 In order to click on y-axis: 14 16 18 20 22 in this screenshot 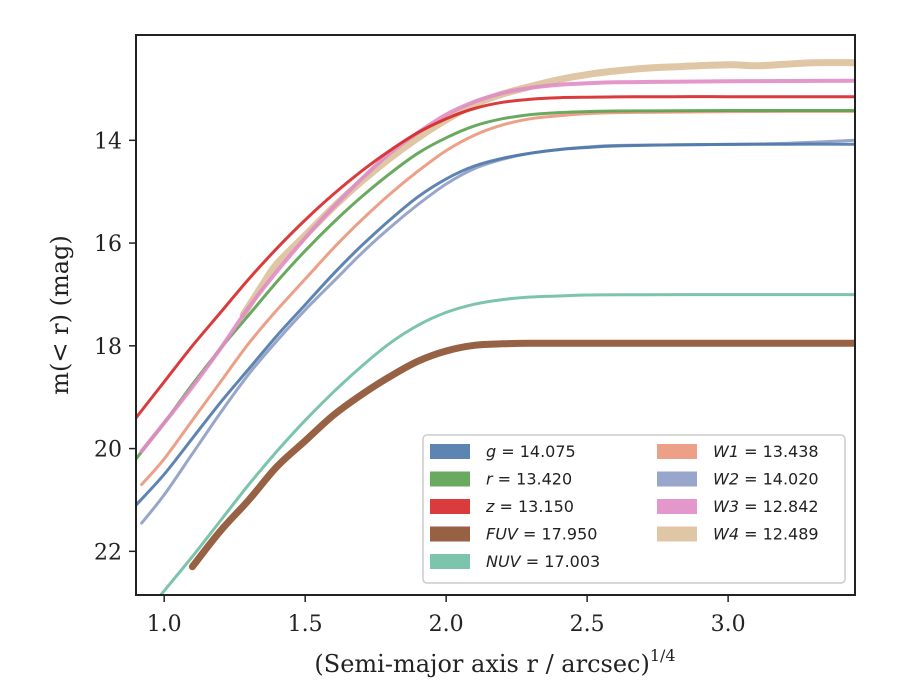, I will do `click(115, 347)`.